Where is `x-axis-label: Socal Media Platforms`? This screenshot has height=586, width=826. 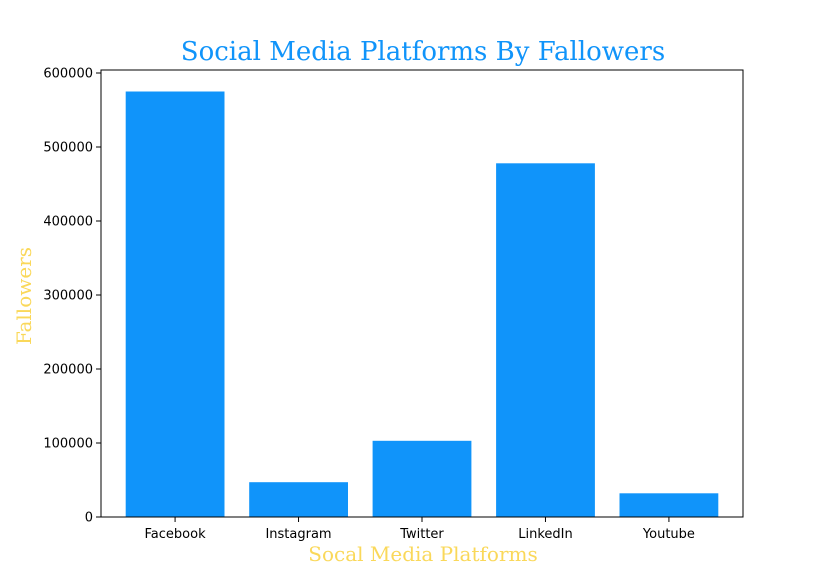
x-axis-label: Socal Media Platforms is located at coordinates (422, 554).